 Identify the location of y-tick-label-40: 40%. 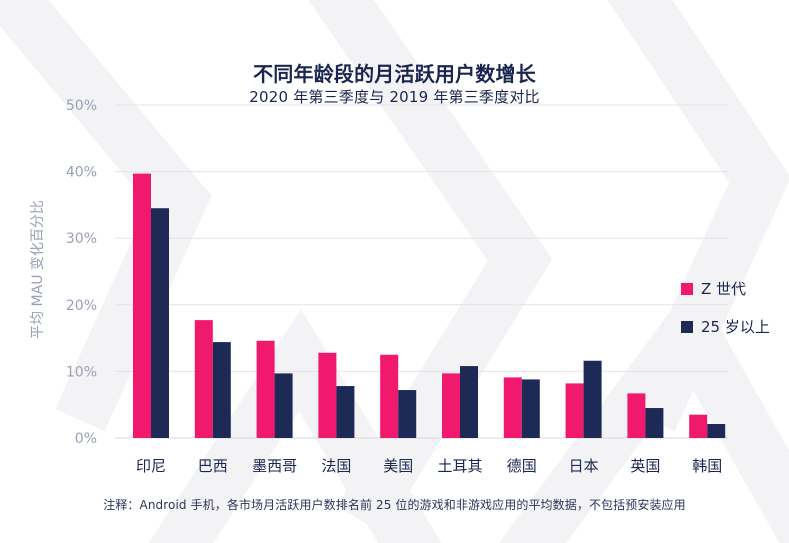
(81, 173).